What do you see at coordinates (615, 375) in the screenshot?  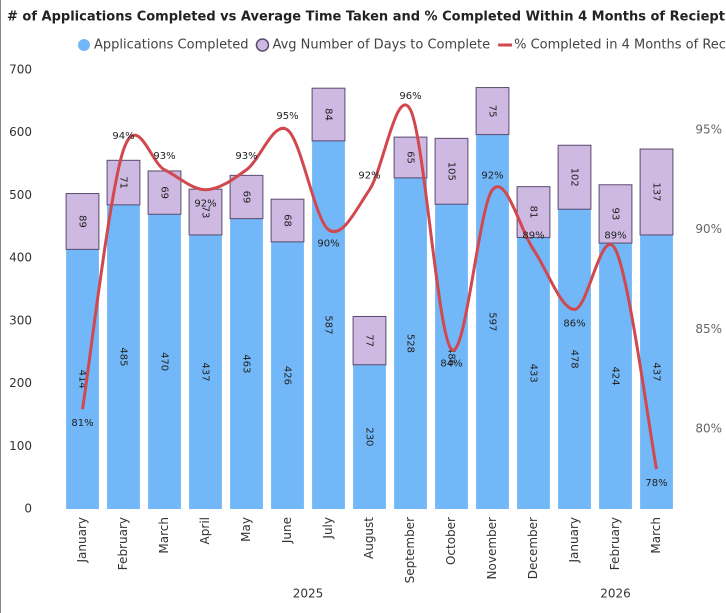 I see `data-label: 424` at bounding box center [615, 375].